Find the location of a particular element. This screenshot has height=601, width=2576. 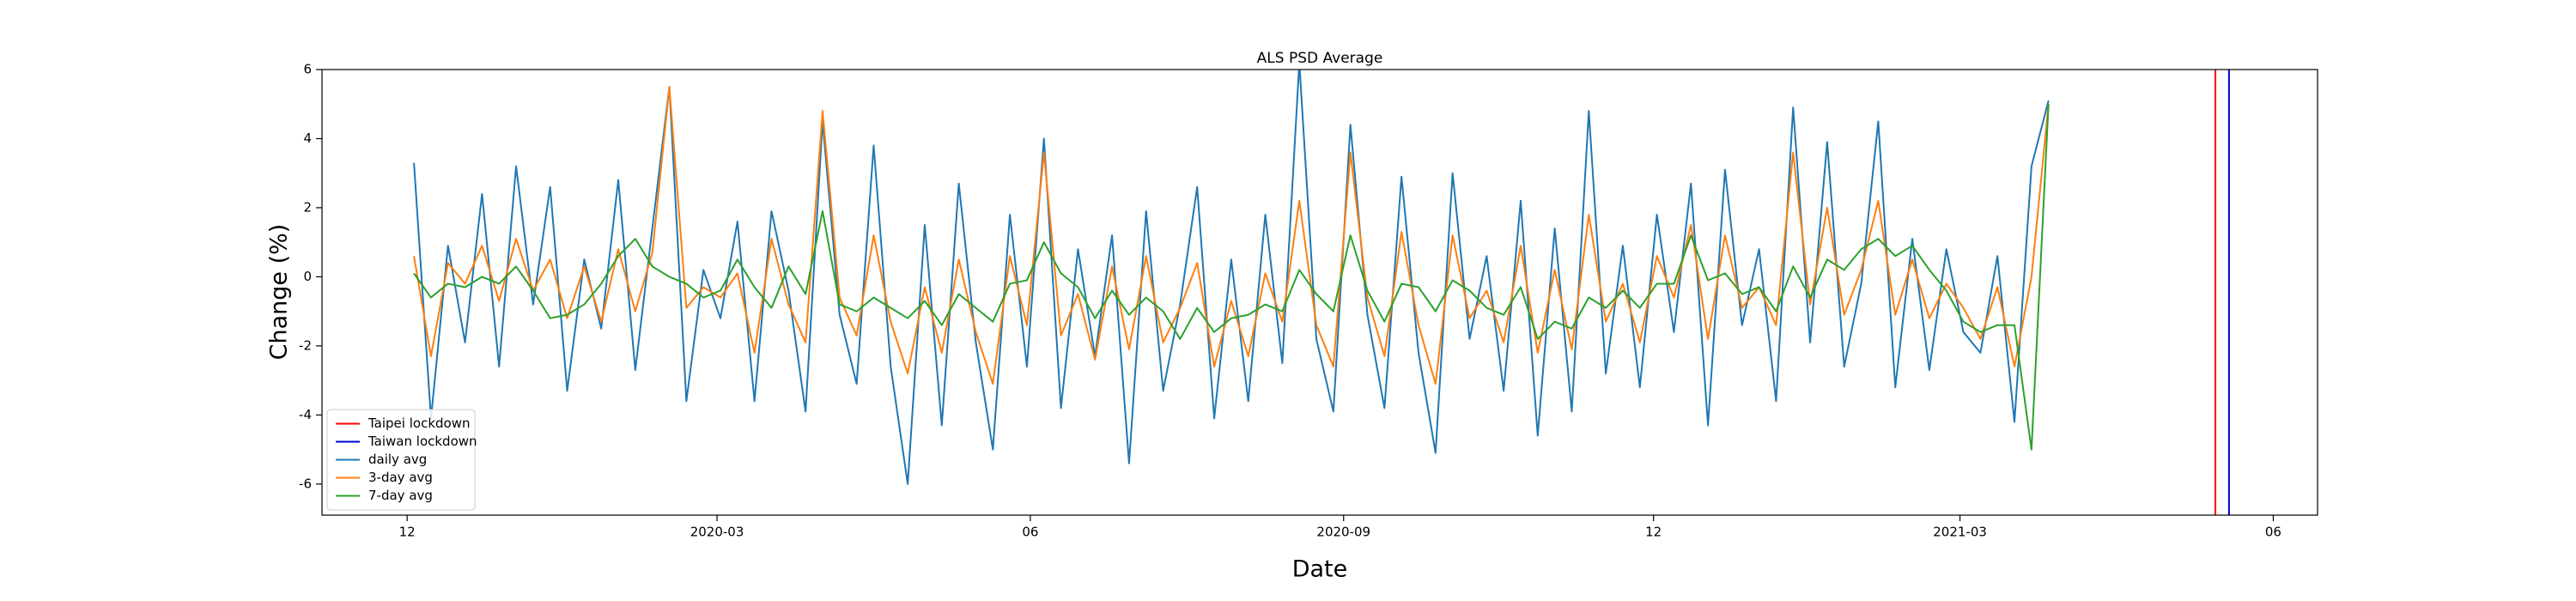

y-tick-label: 2 is located at coordinates (307, 207).